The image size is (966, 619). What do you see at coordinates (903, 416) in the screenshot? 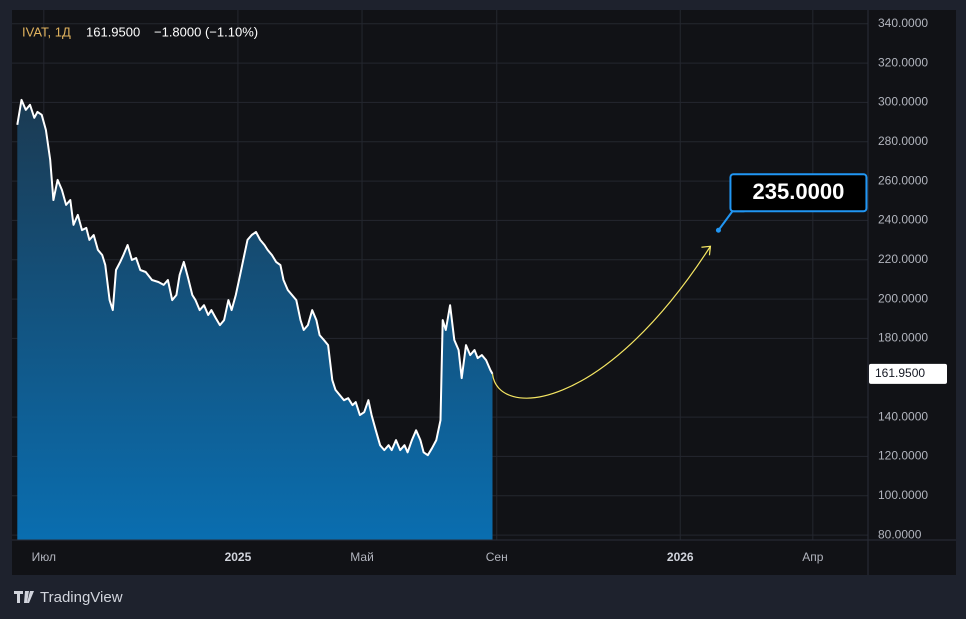
I see `y-tick-label: 140.0000` at bounding box center [903, 416].